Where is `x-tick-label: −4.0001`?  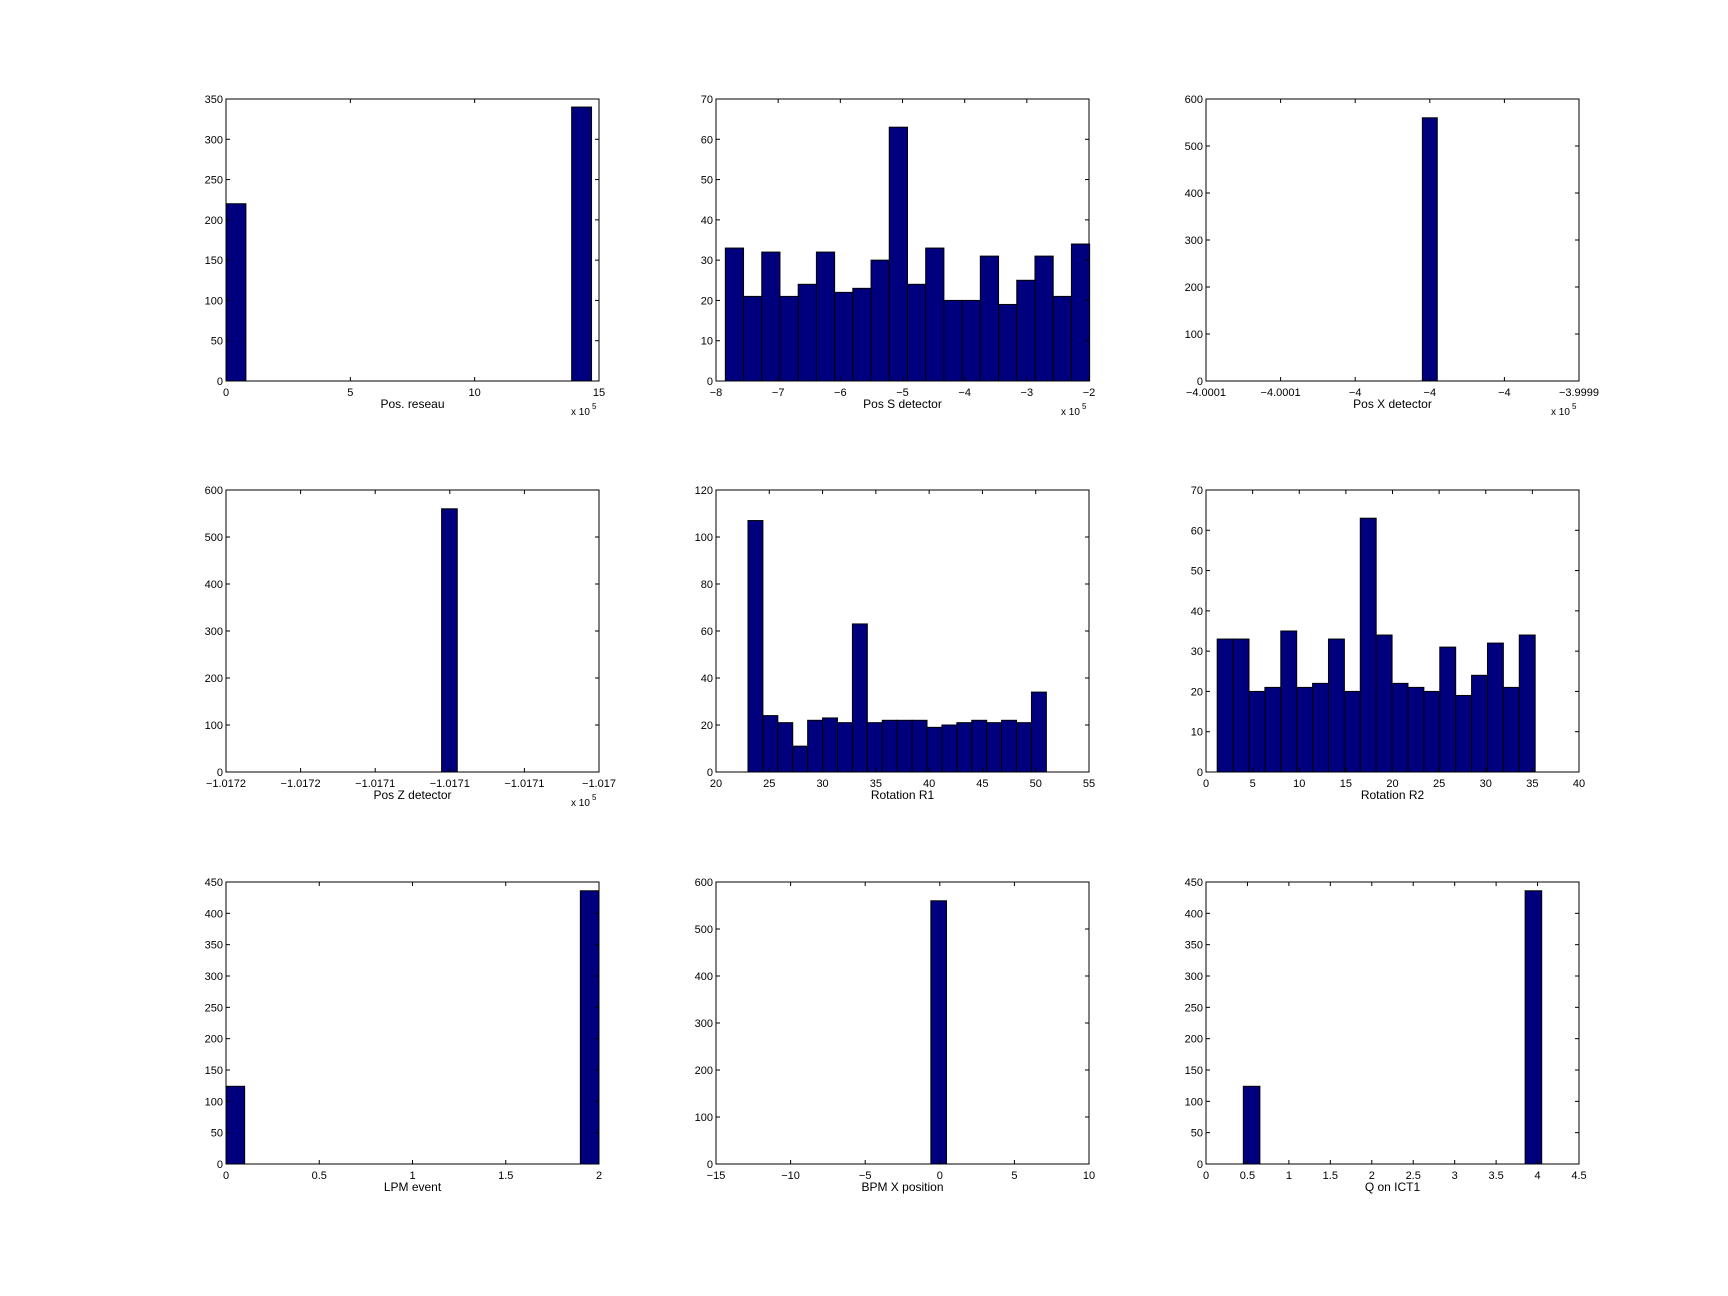
x-tick-label: −4.0001 is located at coordinates (1206, 393).